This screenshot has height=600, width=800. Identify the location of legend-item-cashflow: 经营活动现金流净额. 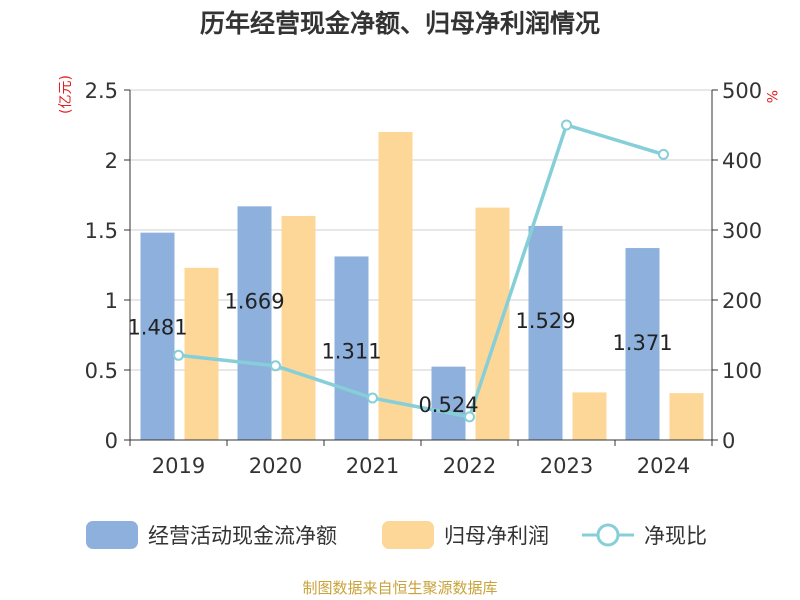
(211, 535).